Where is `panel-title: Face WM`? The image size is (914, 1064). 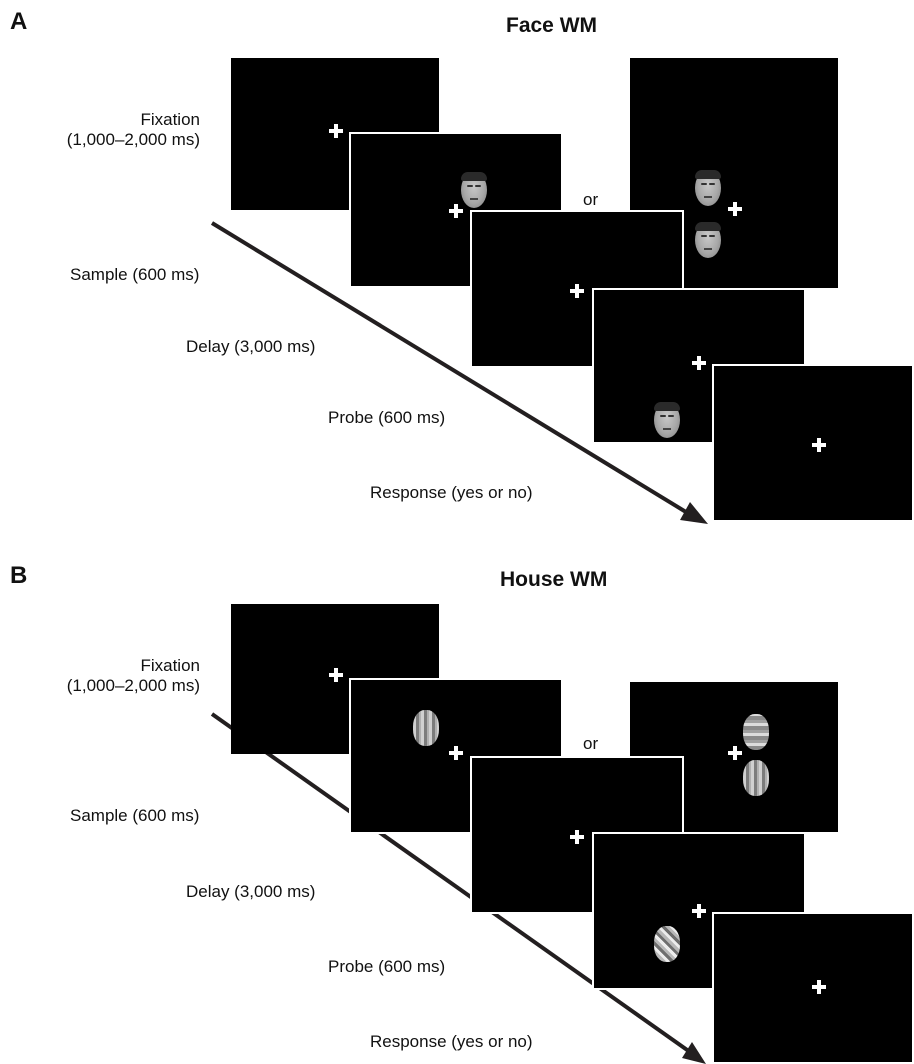
panel-title: Face WM is located at coordinates (552, 25).